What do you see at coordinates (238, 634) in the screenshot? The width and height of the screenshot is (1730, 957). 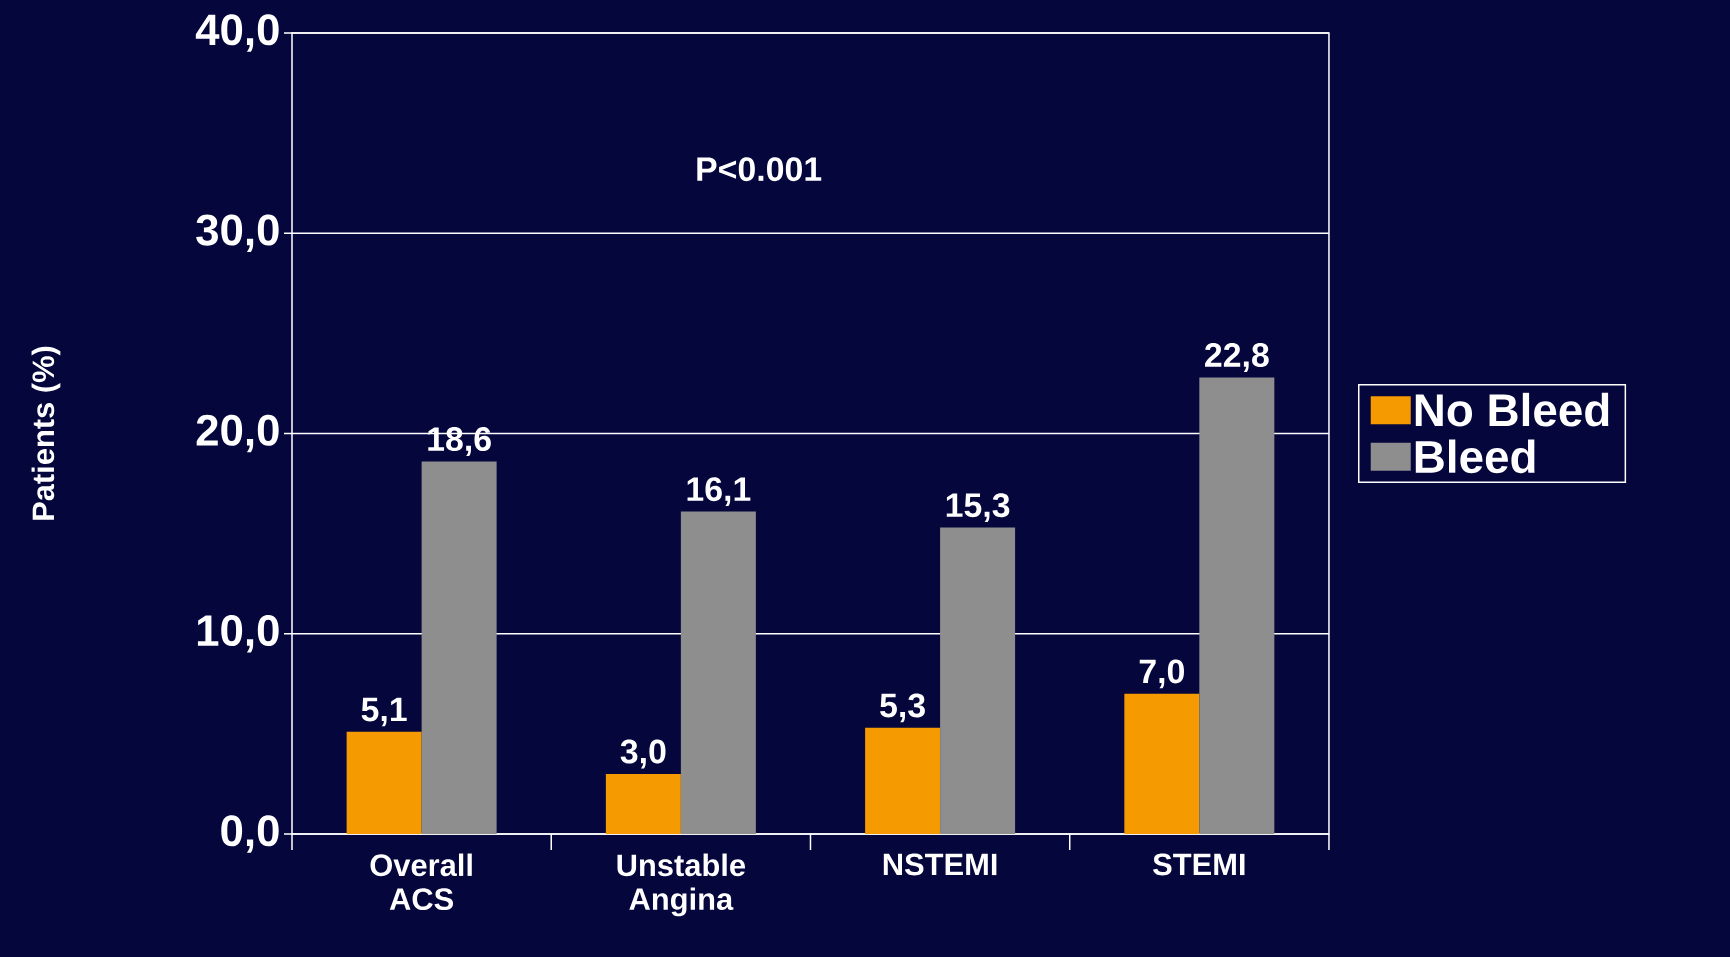 I see `y-tick-label: 10,0` at bounding box center [238, 634].